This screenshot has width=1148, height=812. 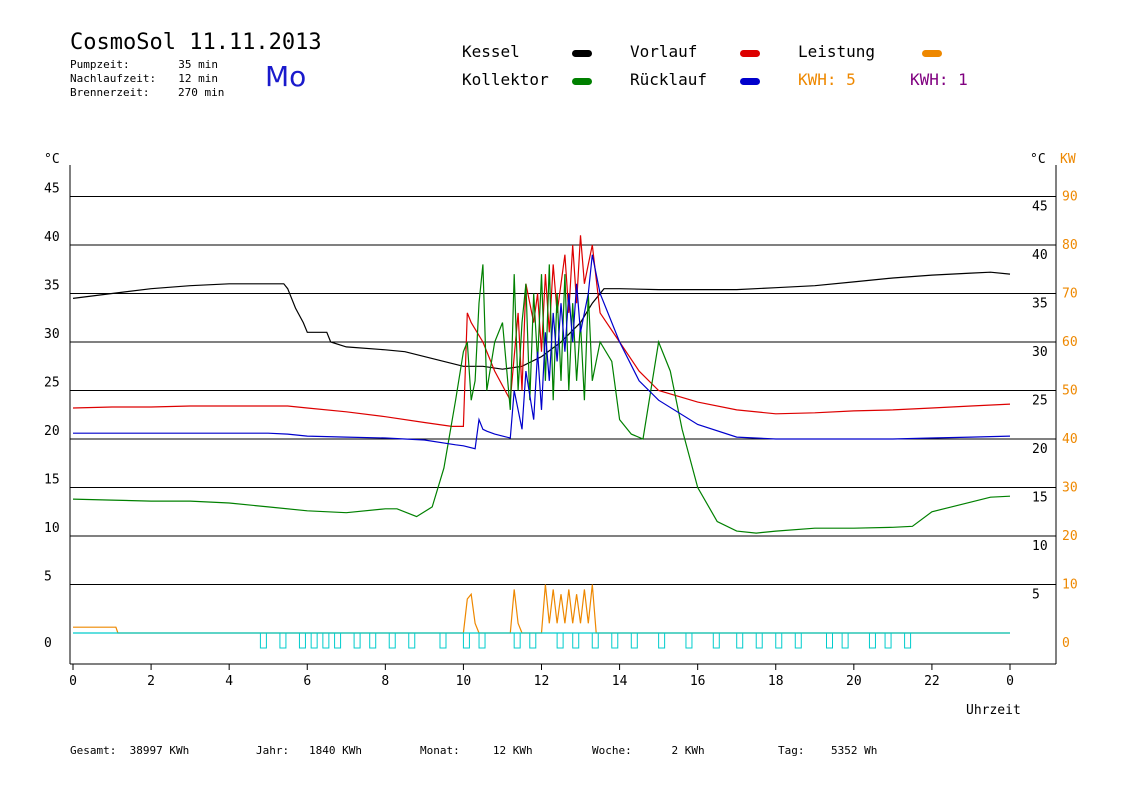 What do you see at coordinates (196, 42) in the screenshot?
I see `chart-title: CosmoSol 11.11.2013` at bounding box center [196, 42].